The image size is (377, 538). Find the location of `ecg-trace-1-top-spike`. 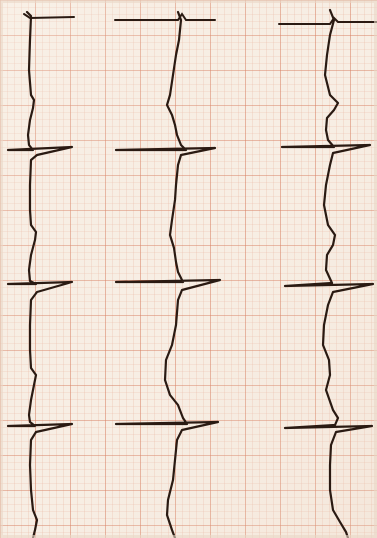

ecg-trace-1-top-spike is located at coordinates (49, 16).